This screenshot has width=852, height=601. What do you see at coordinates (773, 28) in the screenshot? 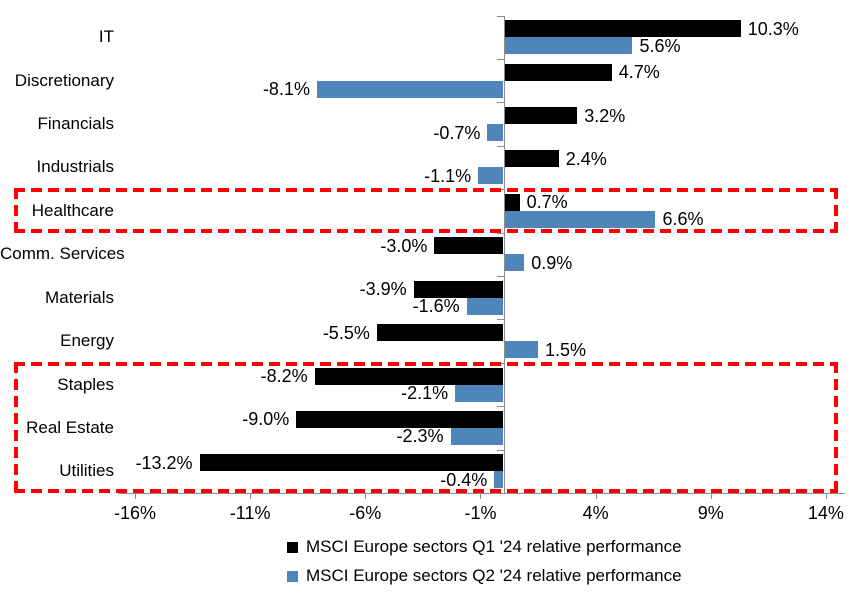
I see `value-label-q1-it: 10.3%` at bounding box center [773, 28].